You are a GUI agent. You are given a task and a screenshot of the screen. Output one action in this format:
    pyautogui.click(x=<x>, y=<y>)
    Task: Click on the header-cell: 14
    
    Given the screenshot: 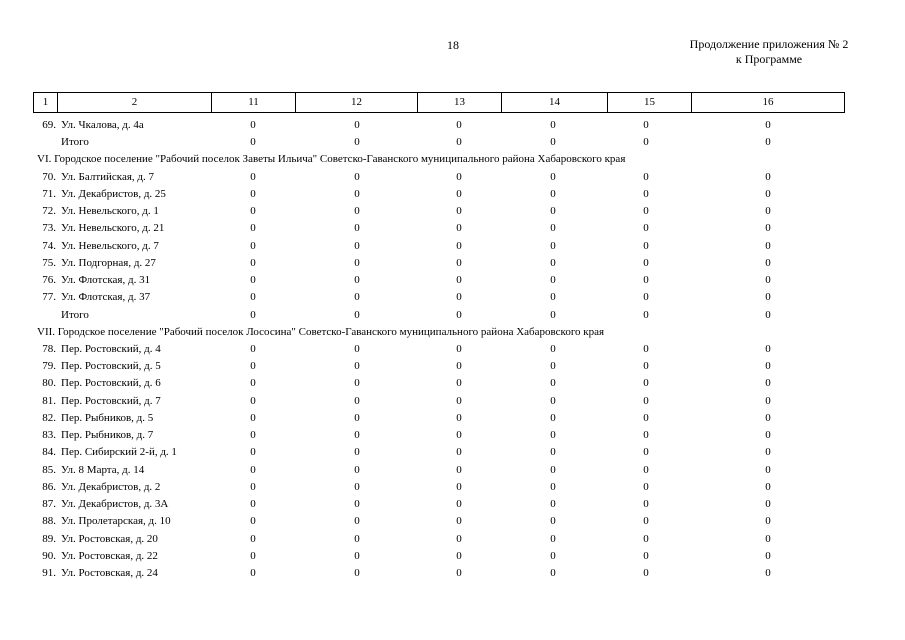 What is the action you would take?
    pyautogui.click(x=555, y=102)
    